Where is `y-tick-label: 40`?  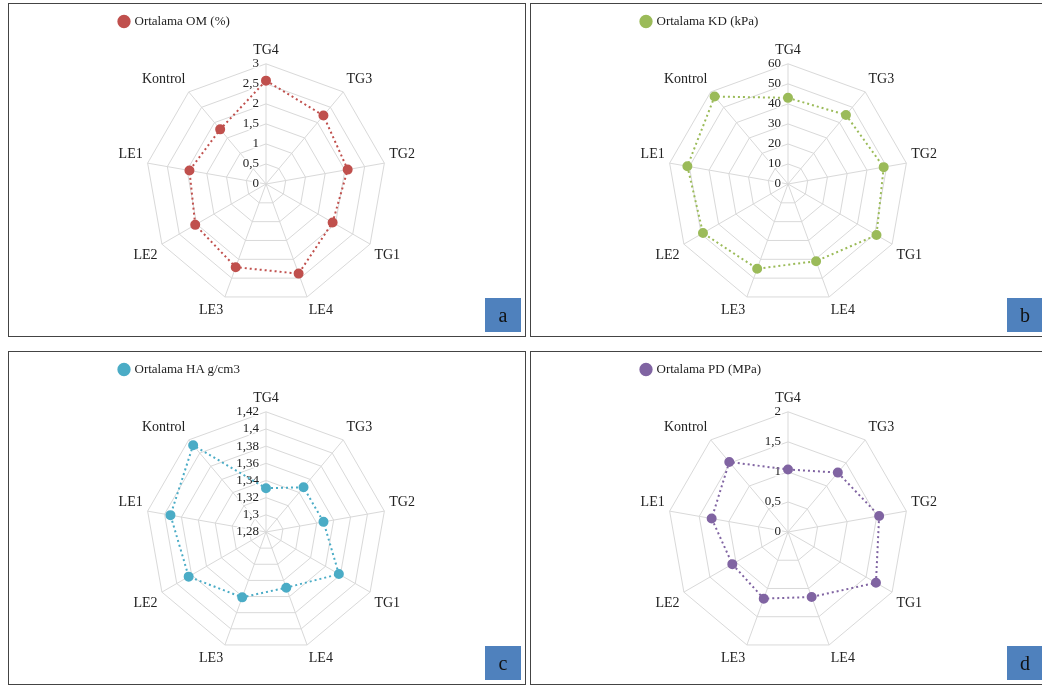
y-tick-label: 40 is located at coordinates (774, 103).